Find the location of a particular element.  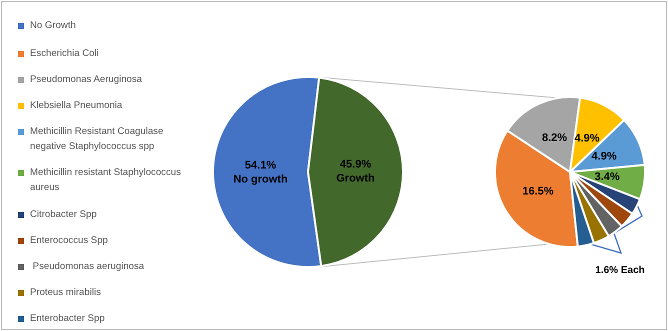

data-label: 8.2% is located at coordinates (555, 138).